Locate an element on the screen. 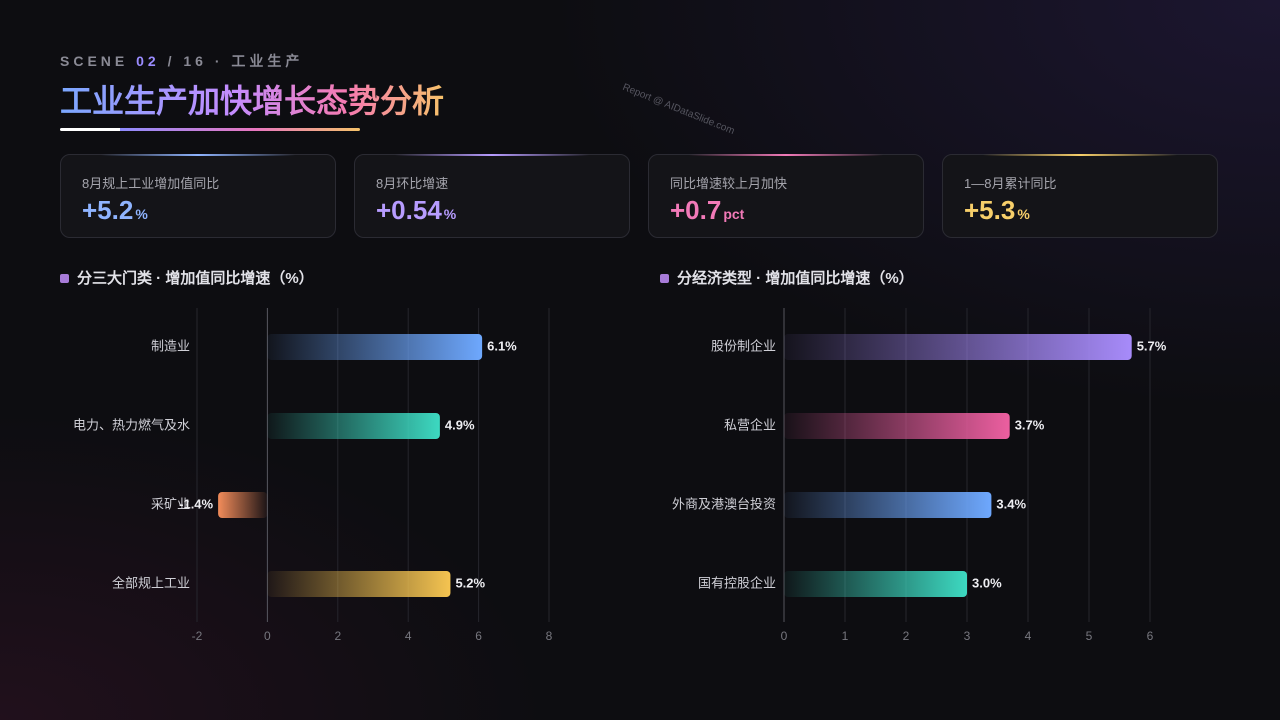  value-label: 3.7% is located at coordinates (1030, 424).